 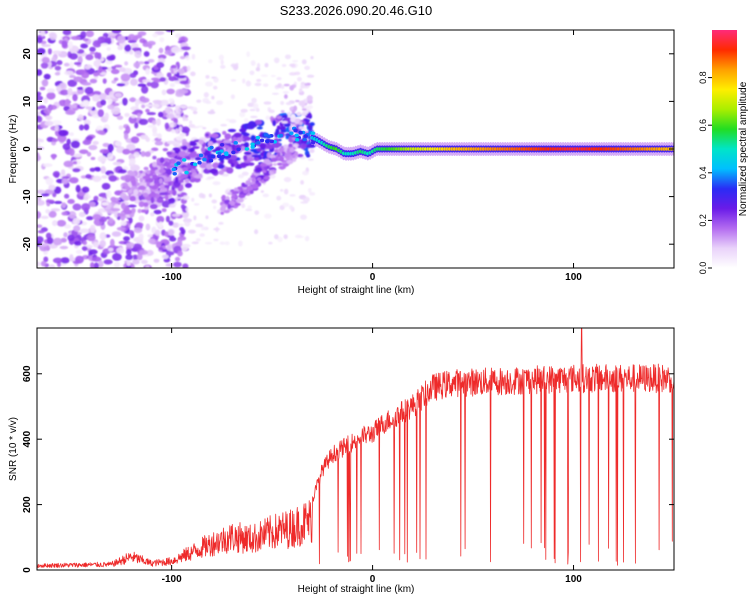 I want to click on y-tick-label: 0, so click(x=27, y=570).